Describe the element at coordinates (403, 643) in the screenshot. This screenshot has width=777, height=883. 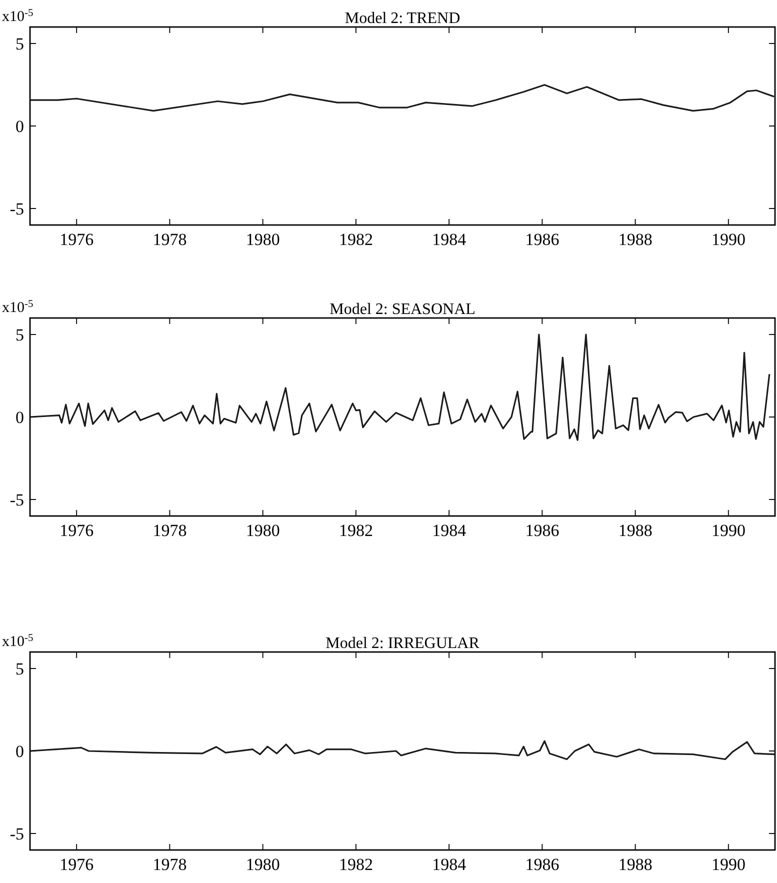
I see `chart-title: Model 2: IRREGULAR` at that location.